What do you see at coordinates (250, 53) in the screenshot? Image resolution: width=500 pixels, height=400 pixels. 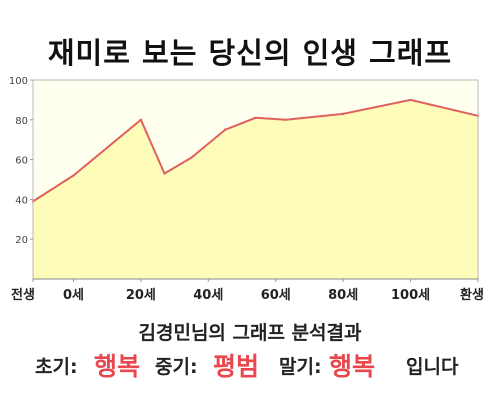 I see `page-title: 재미로 보는 당신의 인생 그래프` at bounding box center [250, 53].